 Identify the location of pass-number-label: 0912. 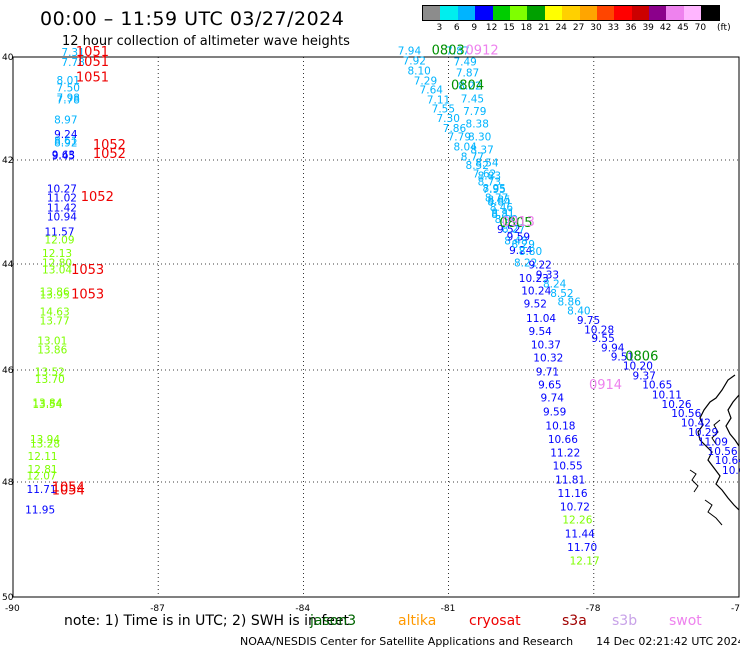
(482, 50).